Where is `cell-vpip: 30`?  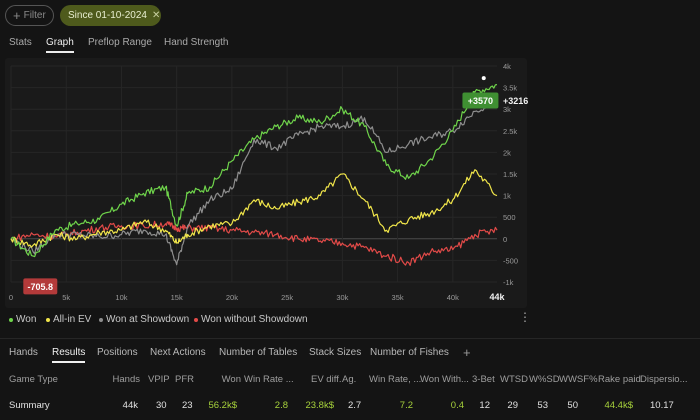
cell-vpip: 30 is located at coordinates (161, 405).